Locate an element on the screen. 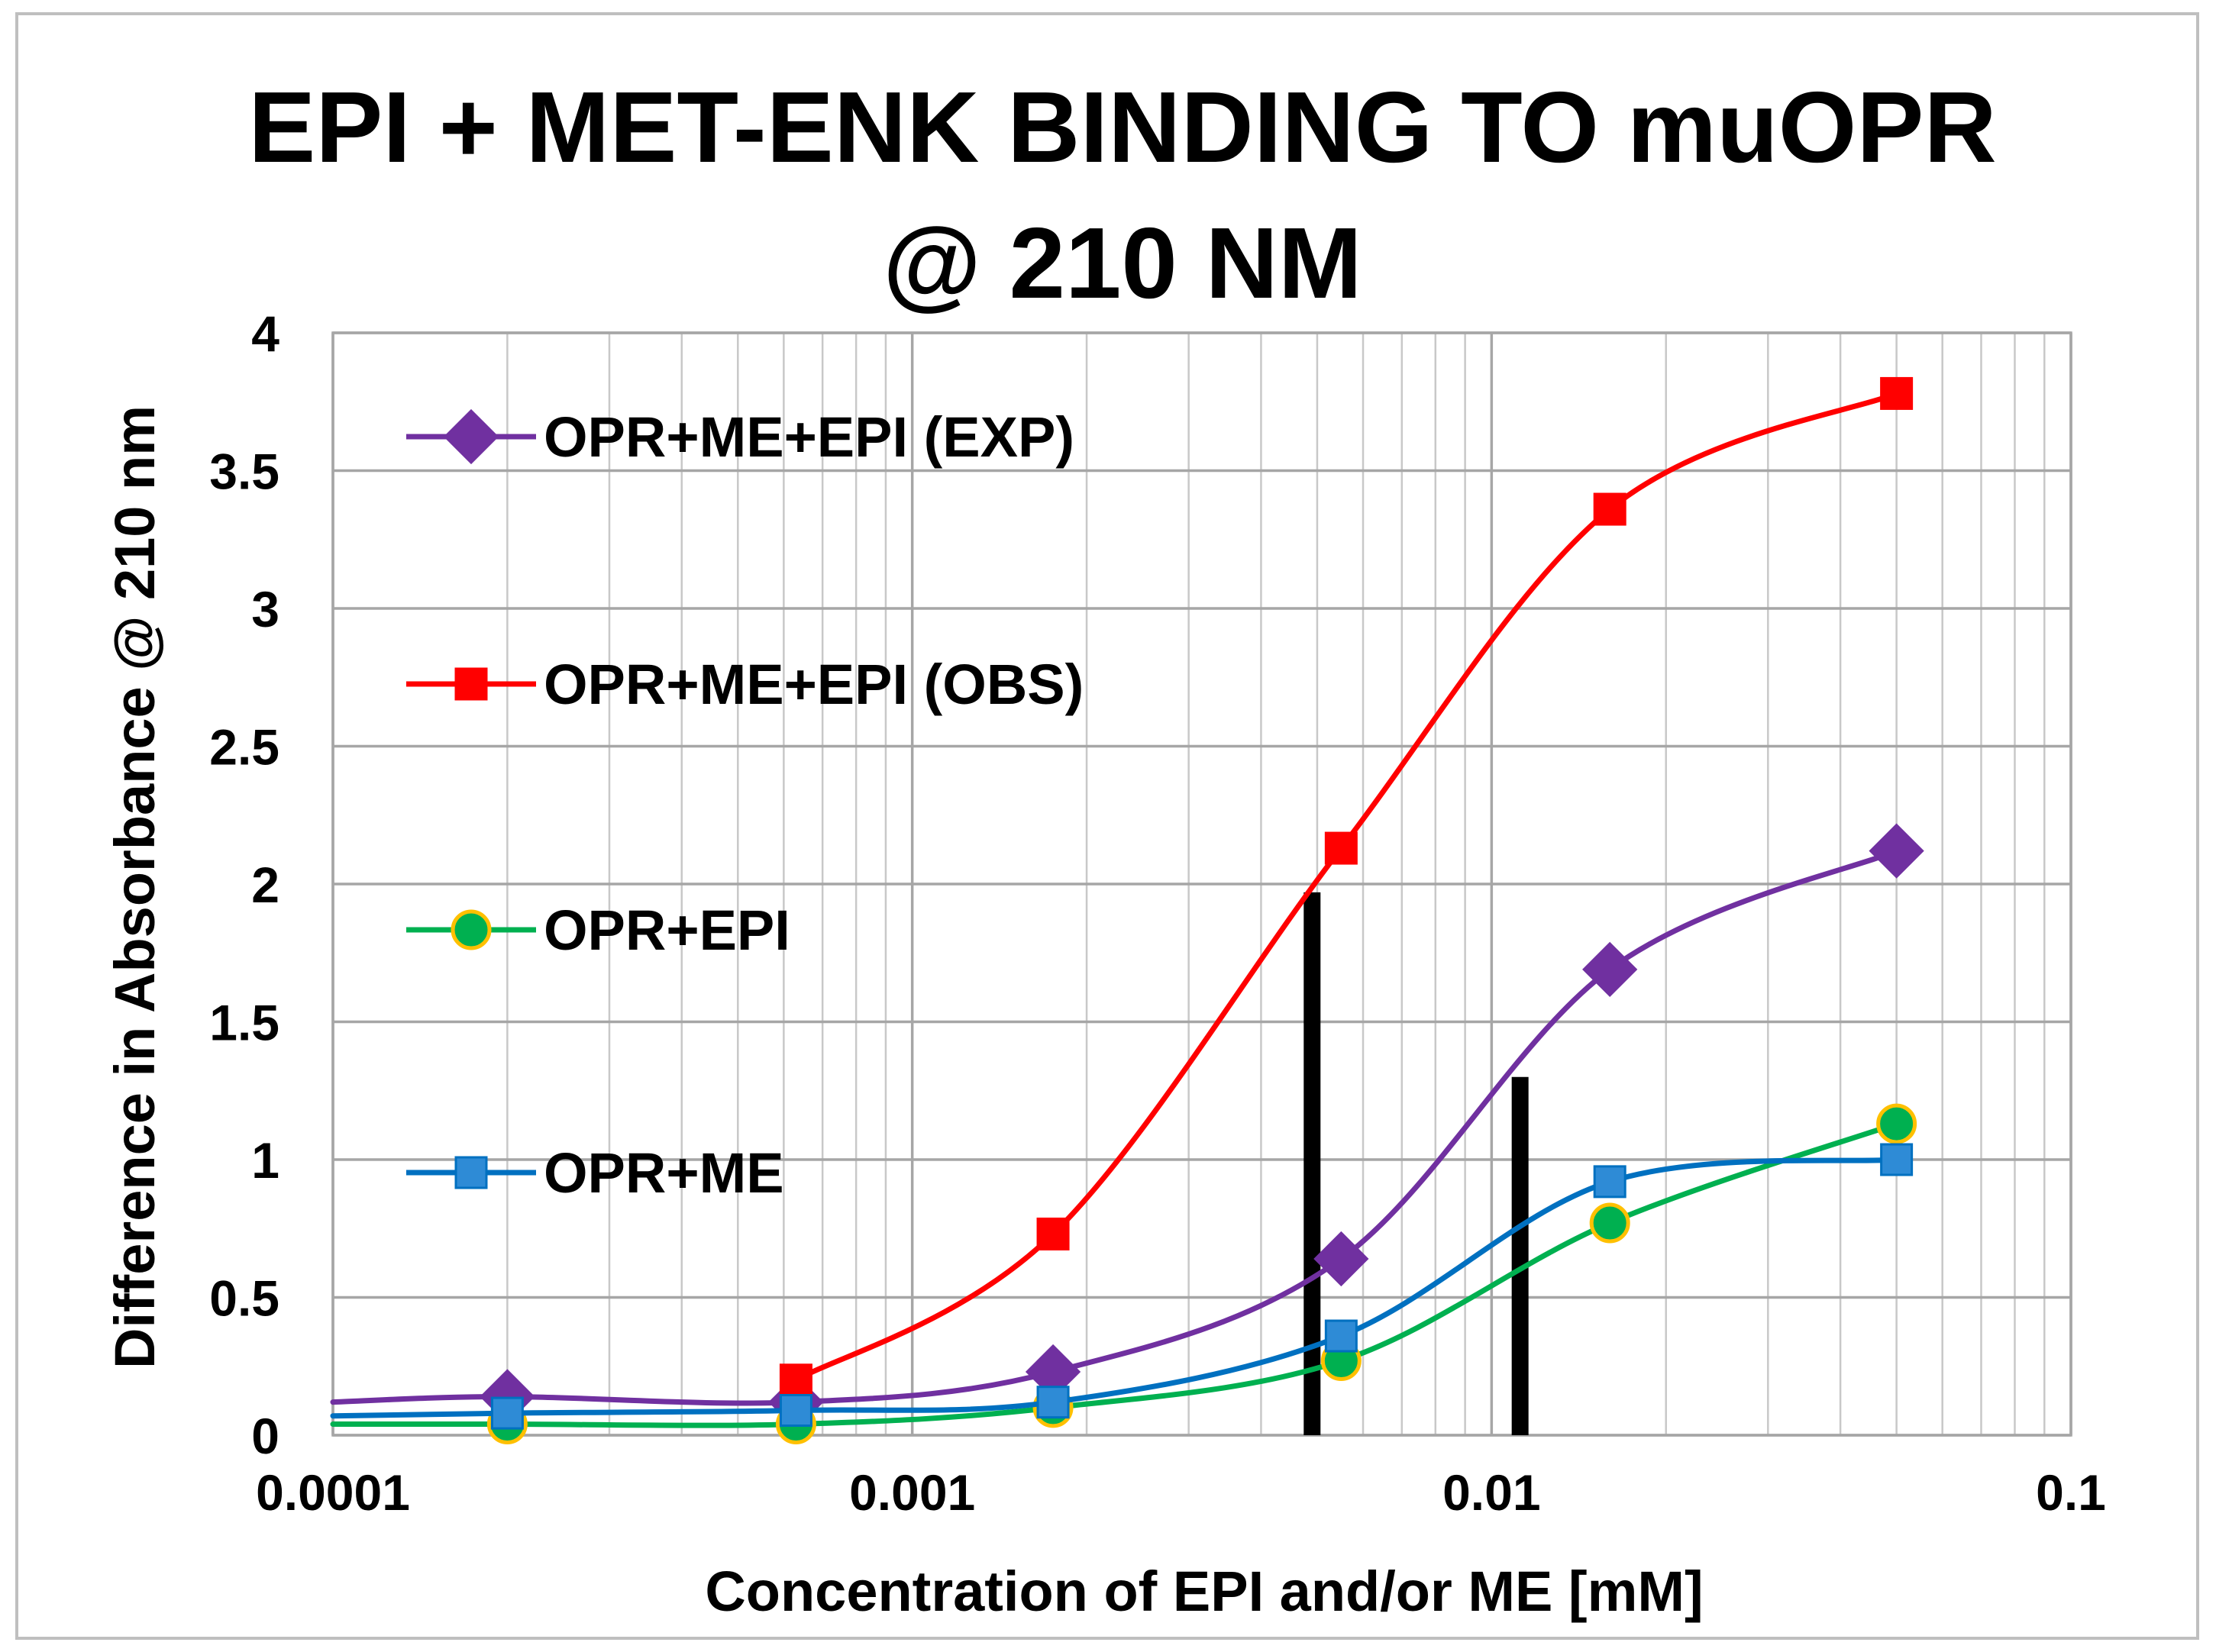 This screenshot has height=1652, width=2216. y-tick-label: 0 is located at coordinates (265, 1436).